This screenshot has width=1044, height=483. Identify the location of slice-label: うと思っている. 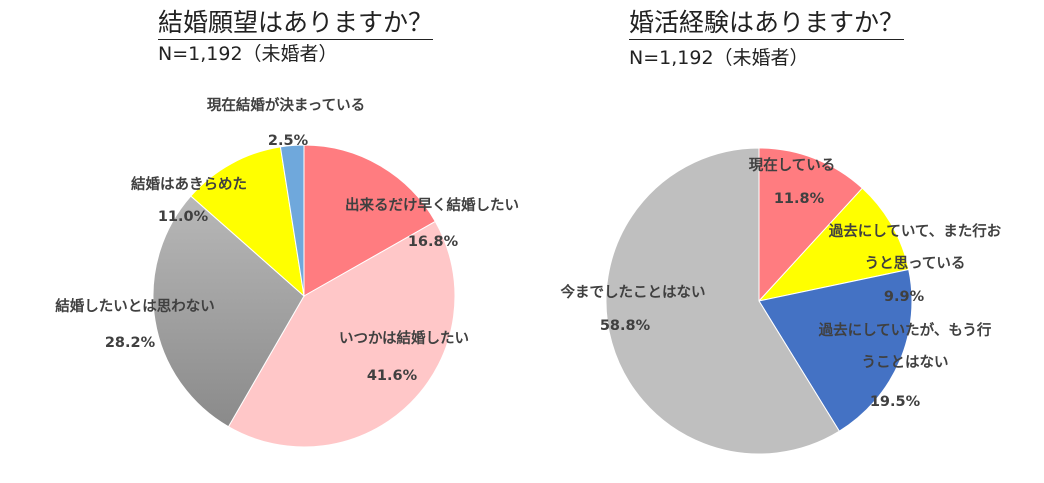
(915, 263).